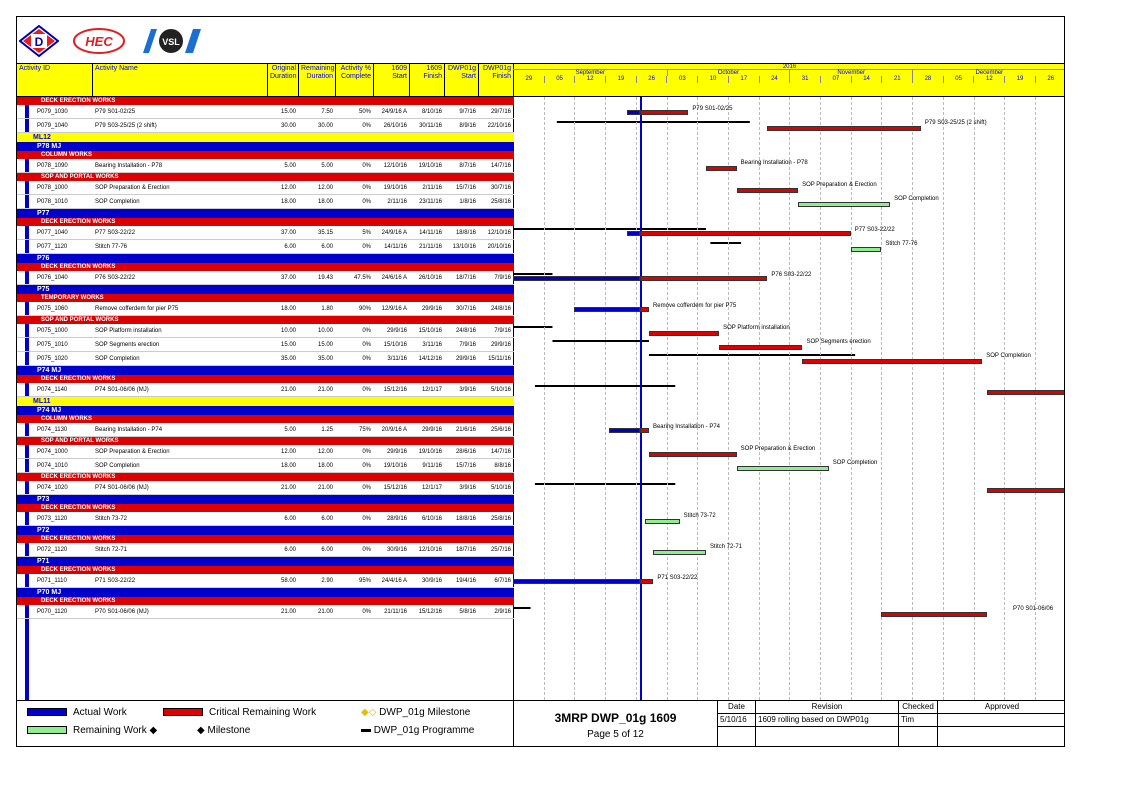  I want to click on cell-s: 3/11/16, so click(397, 359).